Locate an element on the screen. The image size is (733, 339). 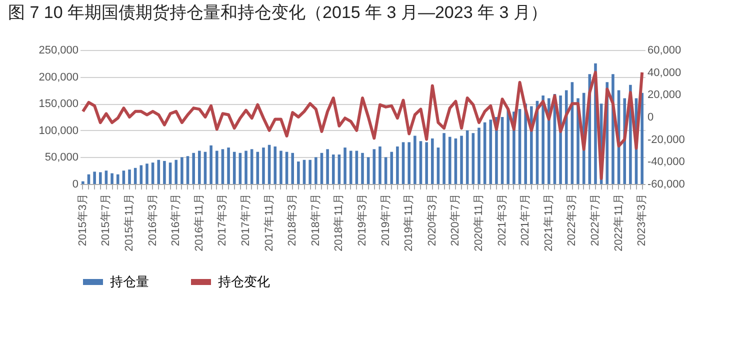
x-tick-label: 2017年3月 is located at coordinates (222, 220).